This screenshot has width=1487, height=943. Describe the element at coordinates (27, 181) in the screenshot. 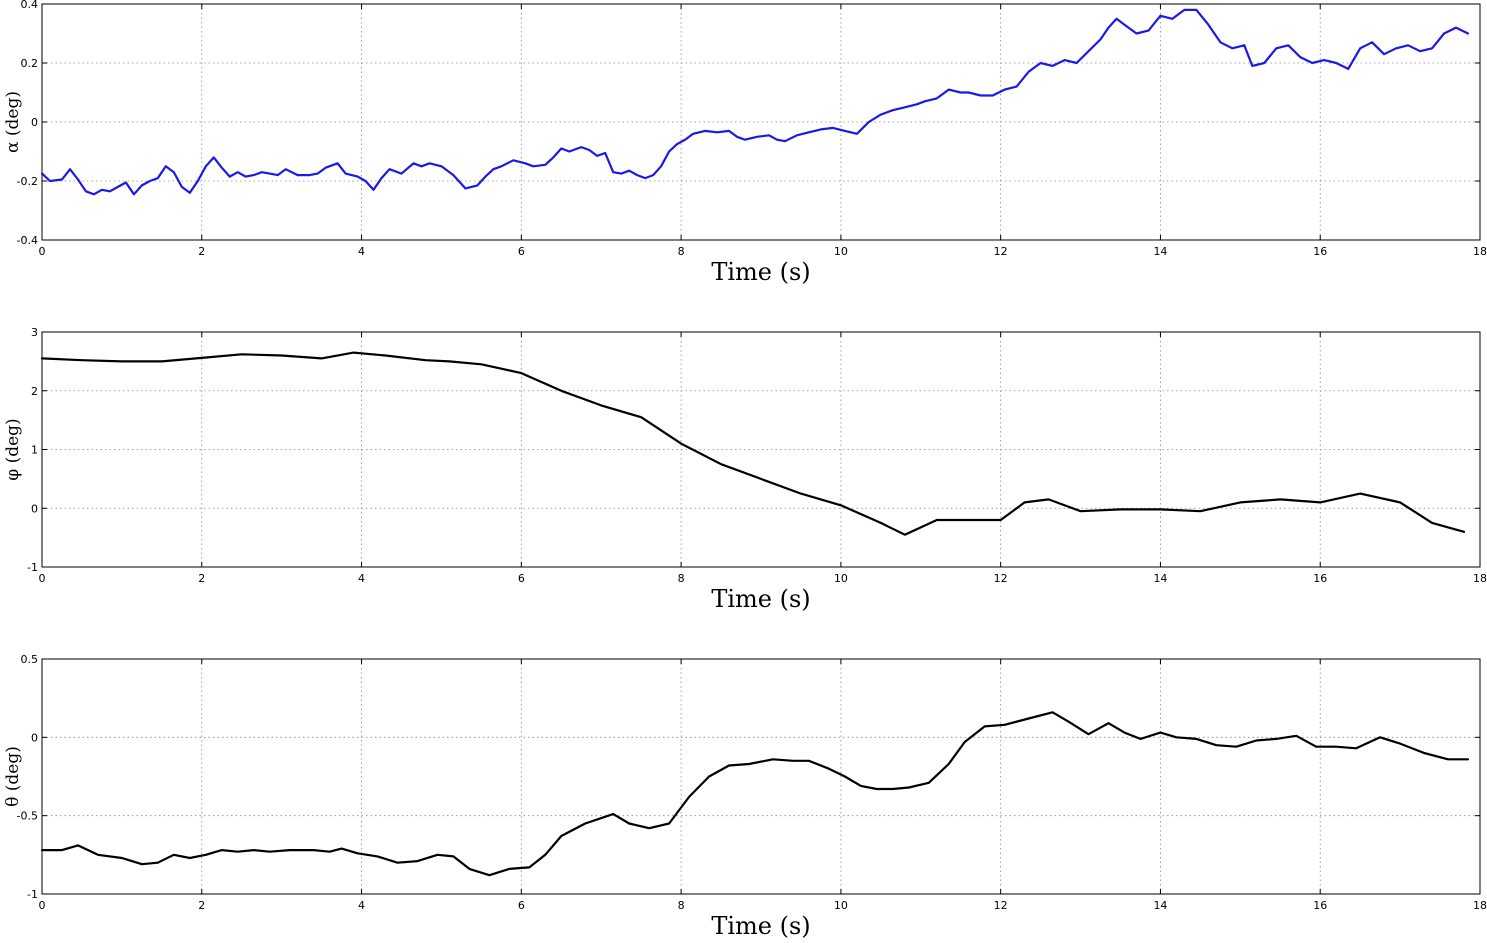

I see `y-tick-label: -0.2` at that location.